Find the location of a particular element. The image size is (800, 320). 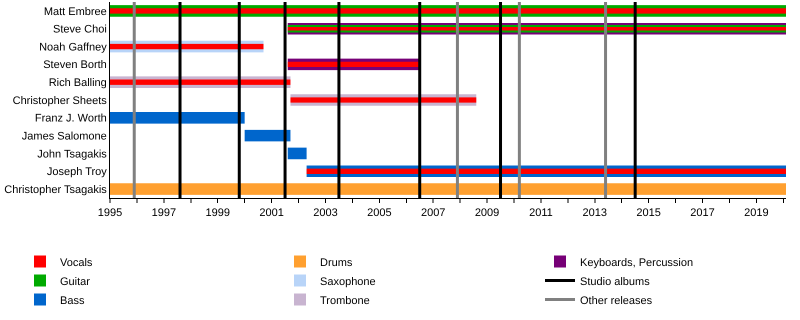

x-tick-label: 1995 is located at coordinates (110, 213).